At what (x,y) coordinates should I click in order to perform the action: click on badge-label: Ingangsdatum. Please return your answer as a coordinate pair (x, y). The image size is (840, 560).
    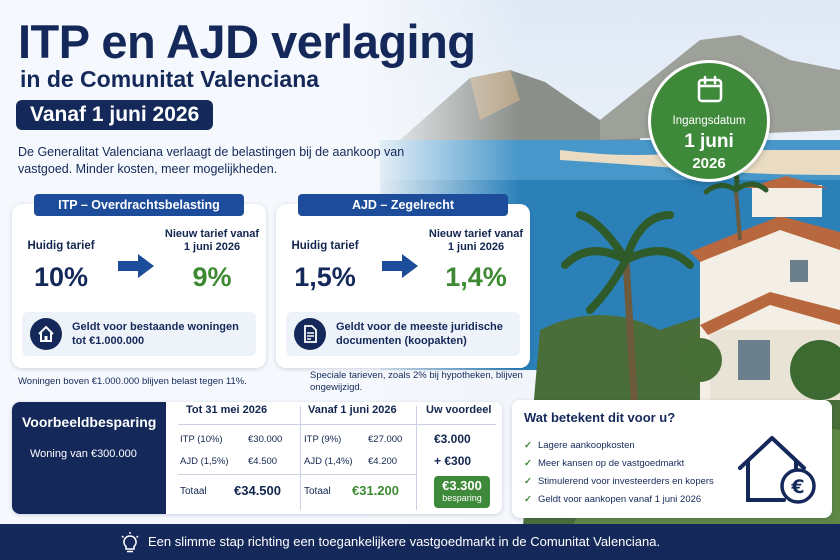
    Looking at the image, I should click on (709, 121).